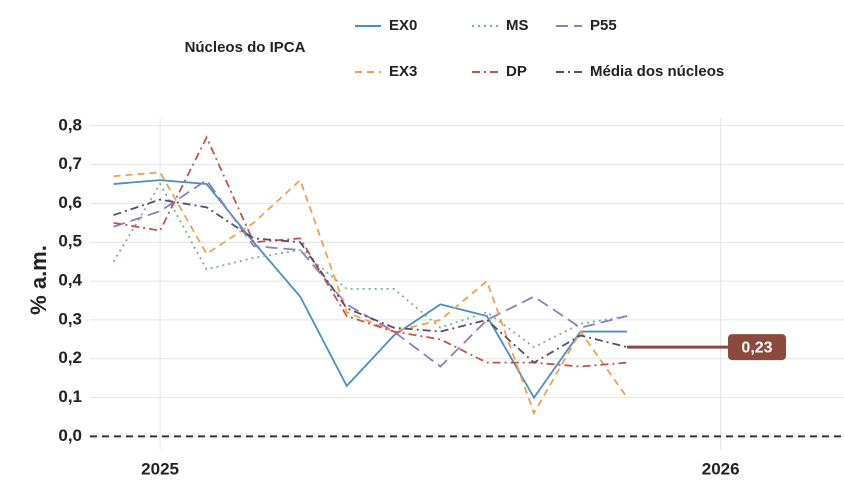 The width and height of the screenshot is (844, 480). Describe the element at coordinates (70, 163) in the screenshot. I see `y-tick-label: 0,7` at that location.